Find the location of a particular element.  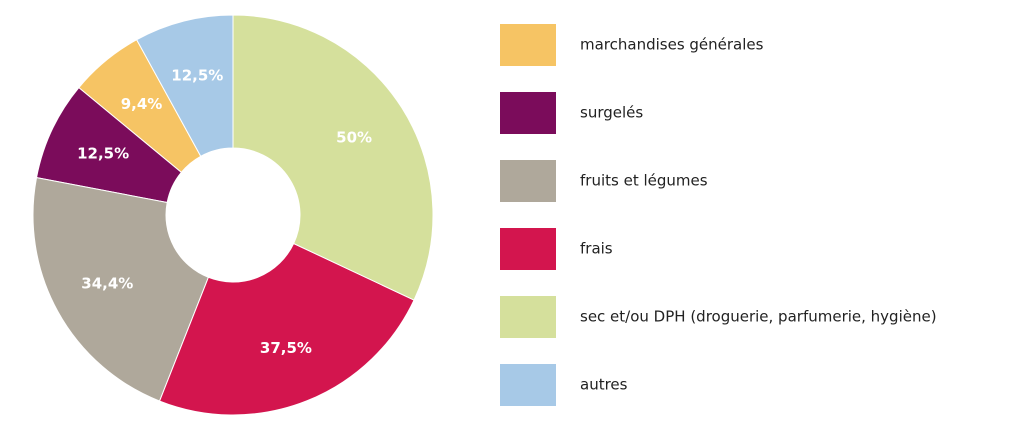

slice-label: 50% is located at coordinates (354, 138).